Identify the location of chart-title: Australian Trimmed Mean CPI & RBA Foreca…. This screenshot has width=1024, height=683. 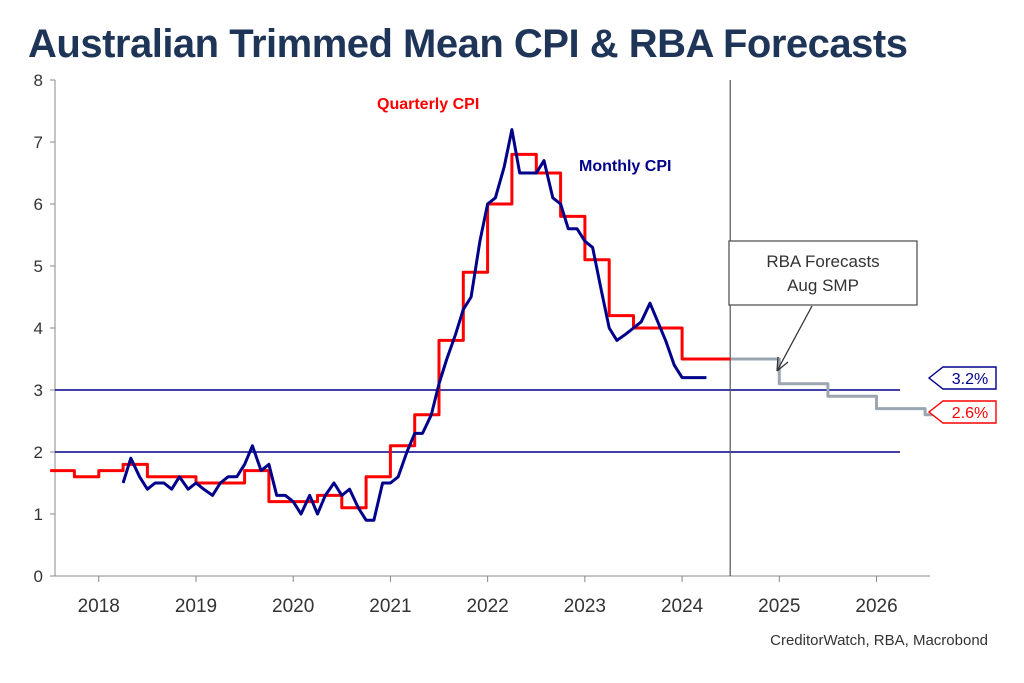
(468, 44).